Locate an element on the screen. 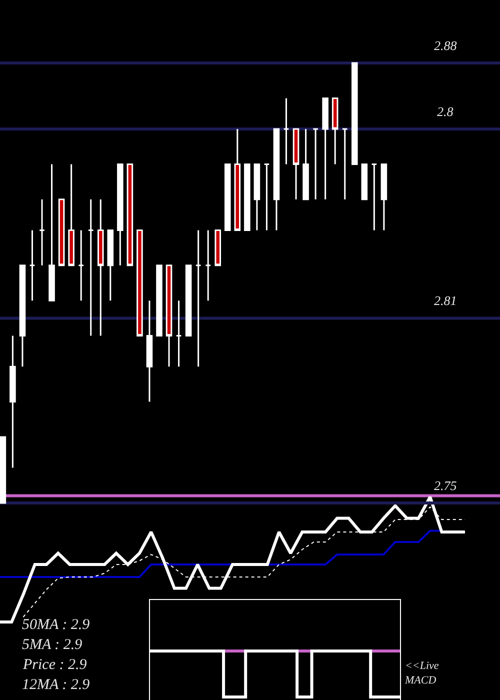 The width and height of the screenshot is (500, 700). text: Price : 2.9 is located at coordinates (55, 665).